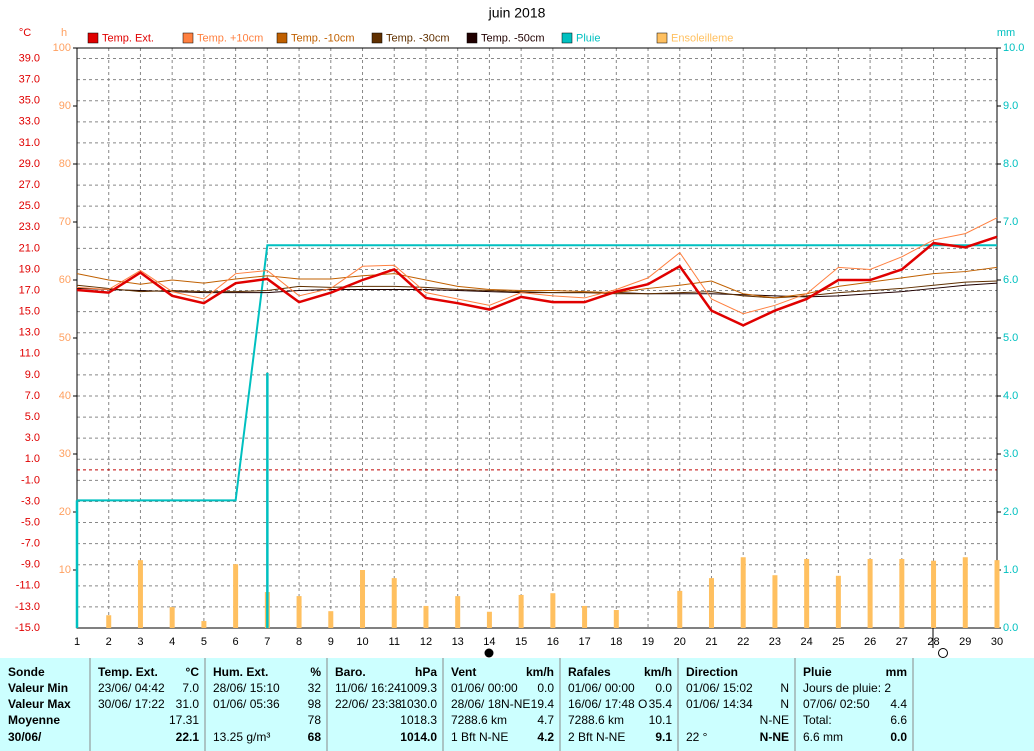 The height and width of the screenshot is (751, 1034). What do you see at coordinates (172, 642) in the screenshot?
I see `x-tick-label: 4` at bounding box center [172, 642].